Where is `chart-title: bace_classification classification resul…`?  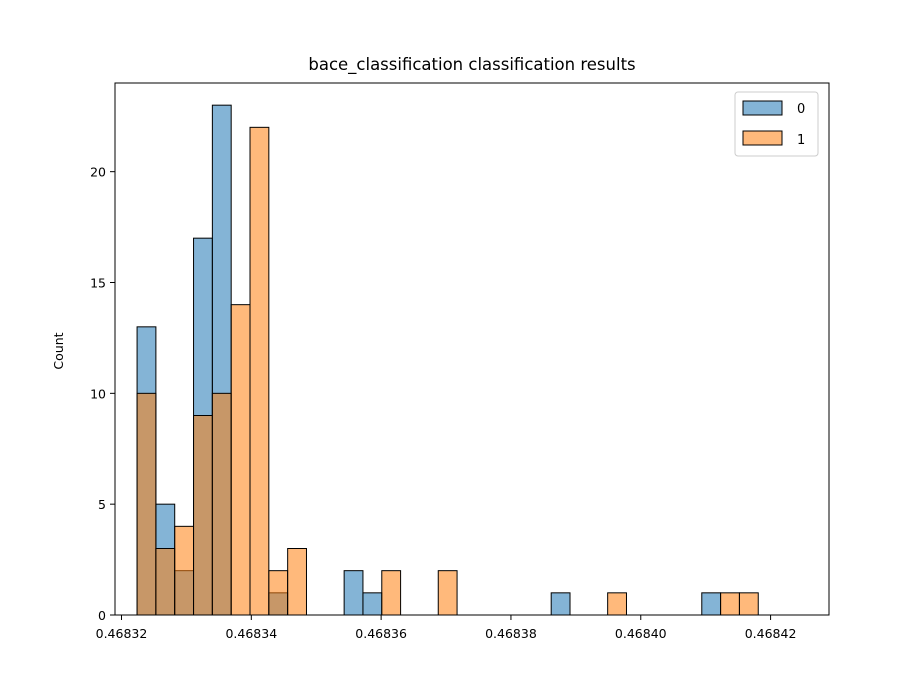 chart-title: bace_classification classification resul… is located at coordinates (471, 65).